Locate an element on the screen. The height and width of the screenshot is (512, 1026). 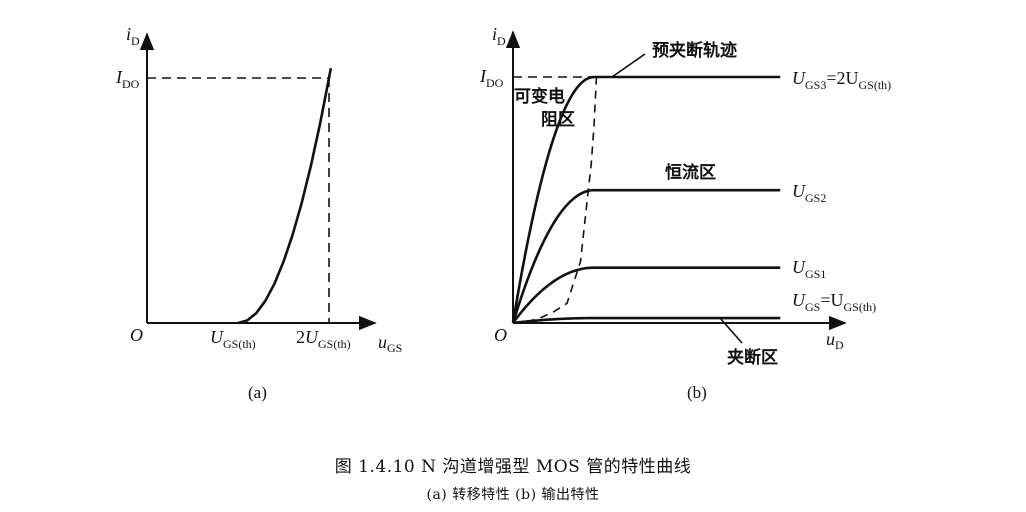
cutoff-leader is located at coordinates (731, 330).